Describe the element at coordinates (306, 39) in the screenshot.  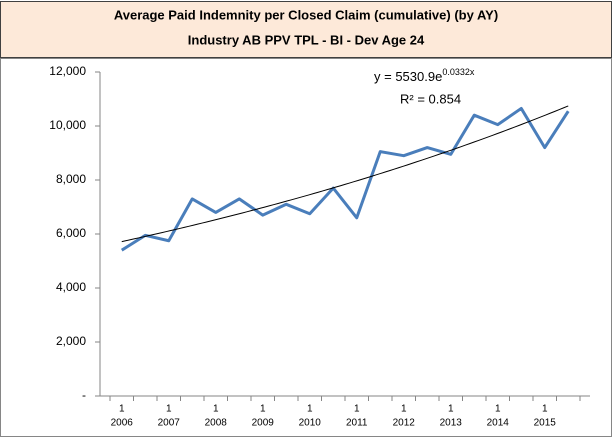
I see `chart-subtitle: Industry AB PPV TPL - BI - Dev Age 24` at that location.